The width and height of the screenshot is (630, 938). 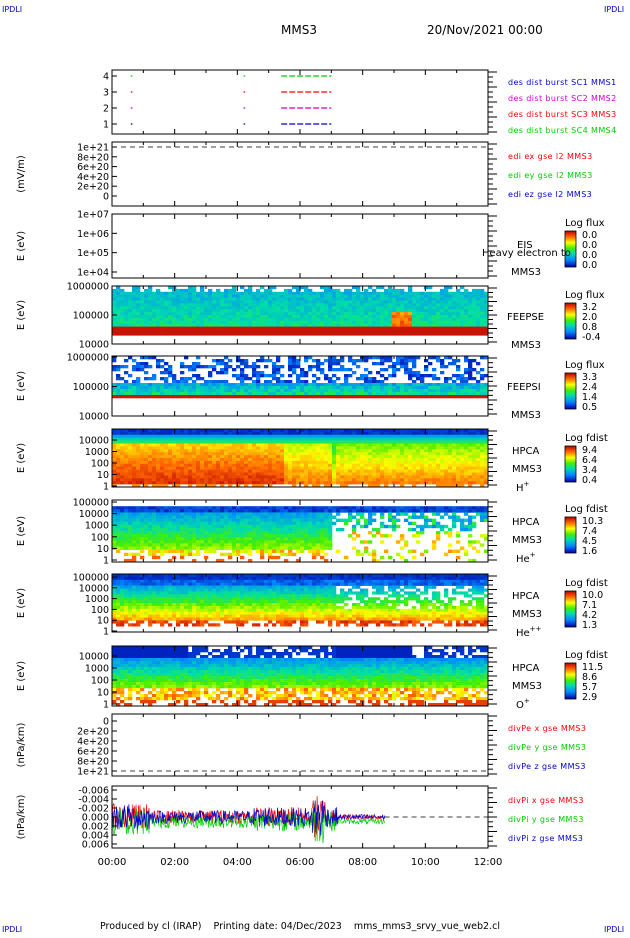 I want to click on colorbar-tick-label: 0.4, so click(x=589, y=480).